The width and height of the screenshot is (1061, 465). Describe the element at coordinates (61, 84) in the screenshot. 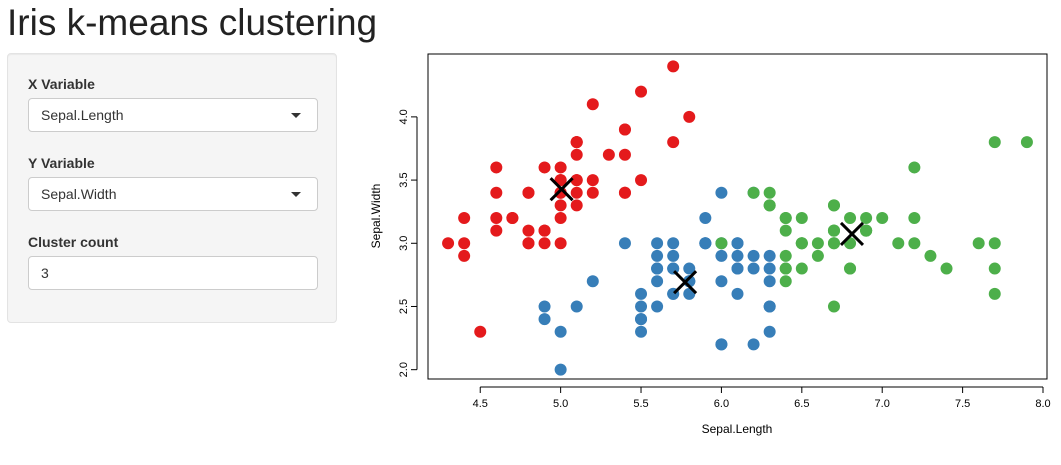

I see `x-variable-label: X Variable` at that location.